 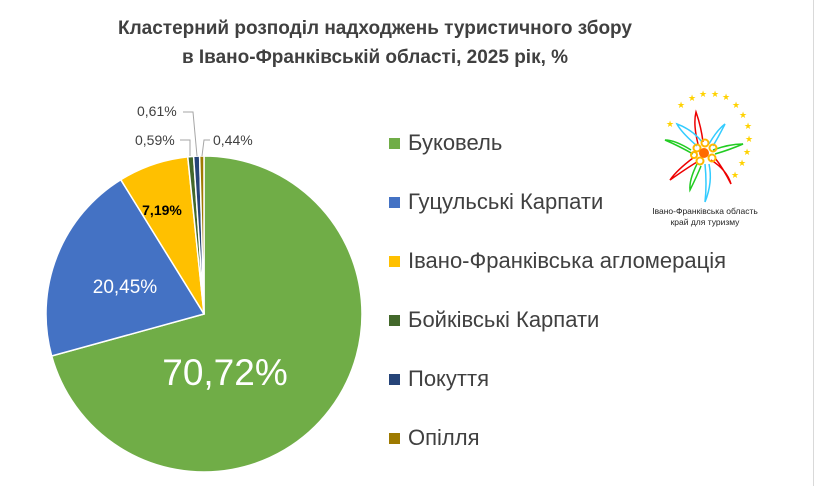 What do you see at coordinates (706, 222) in the screenshot?
I see `logo-line2: край для туризму` at bounding box center [706, 222].